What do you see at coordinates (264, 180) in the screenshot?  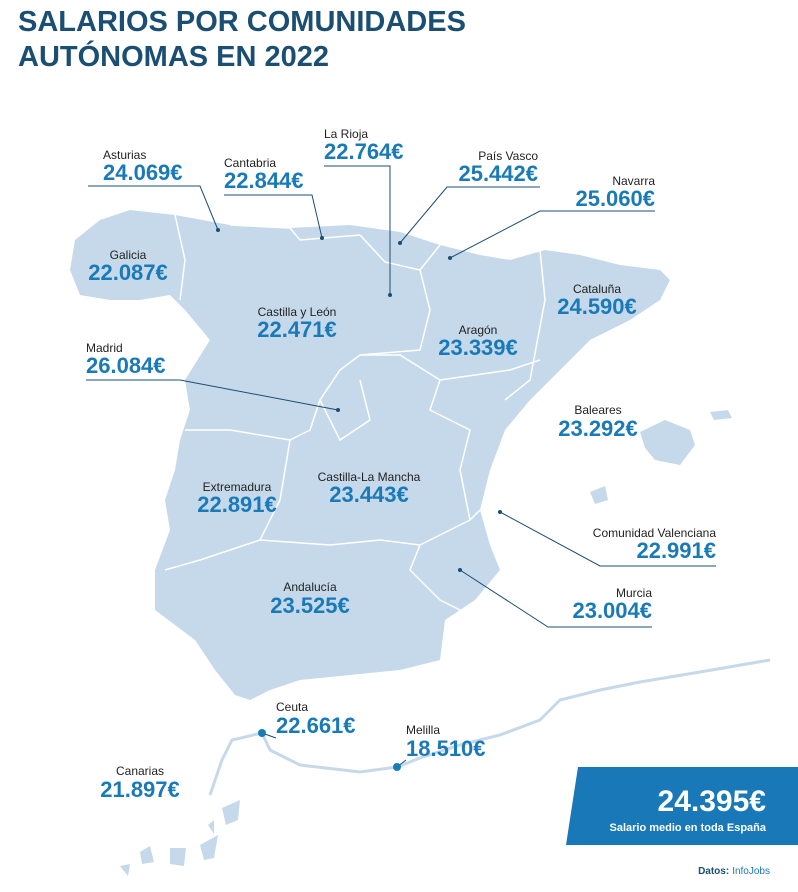 I see `region-salary: 22.844€` at bounding box center [264, 180].